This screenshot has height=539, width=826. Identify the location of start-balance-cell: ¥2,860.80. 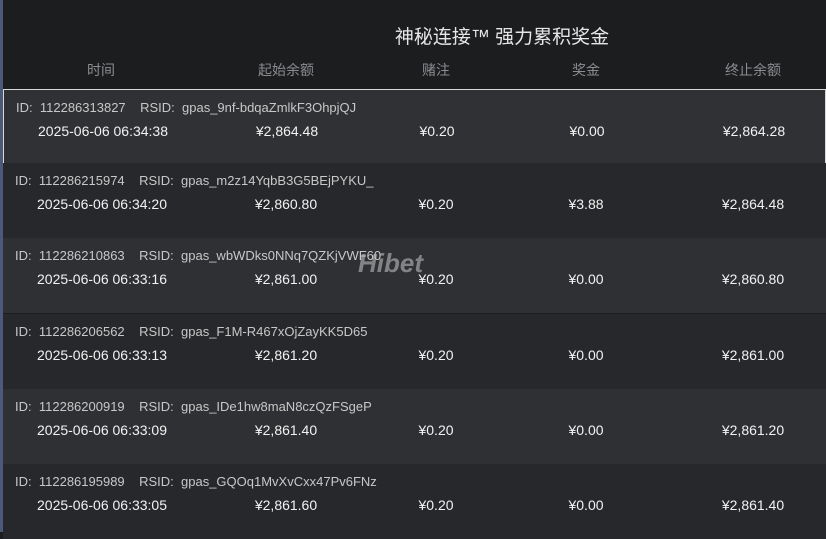
(286, 204).